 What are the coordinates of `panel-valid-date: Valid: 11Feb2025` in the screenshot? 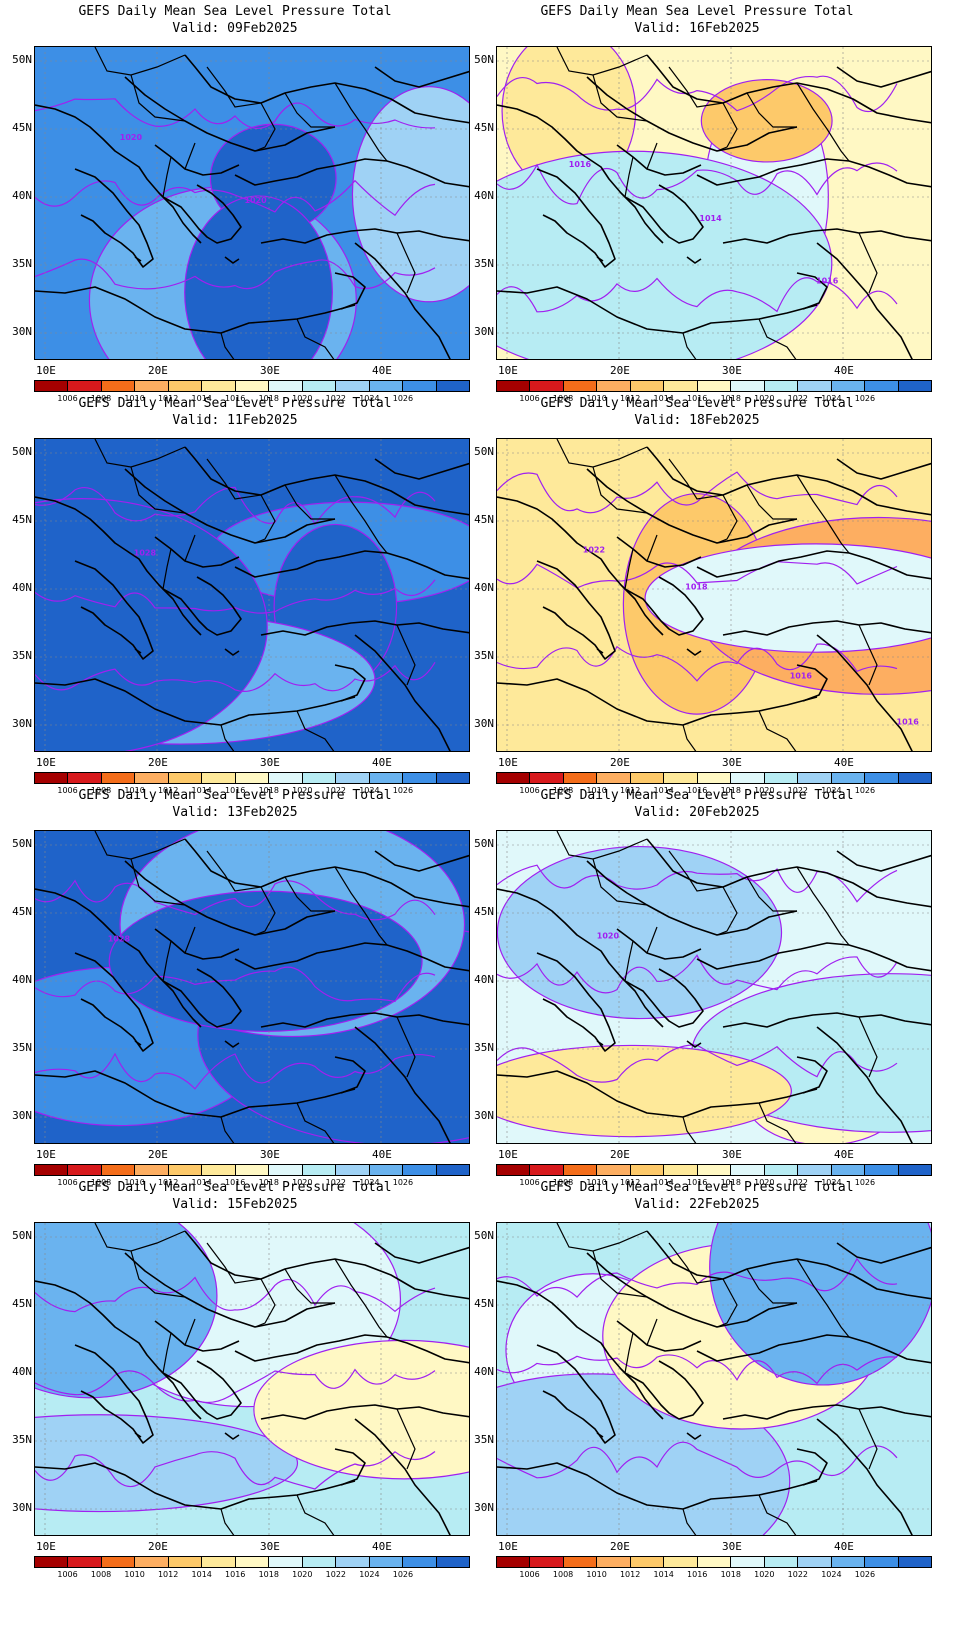 It's located at (235, 420).